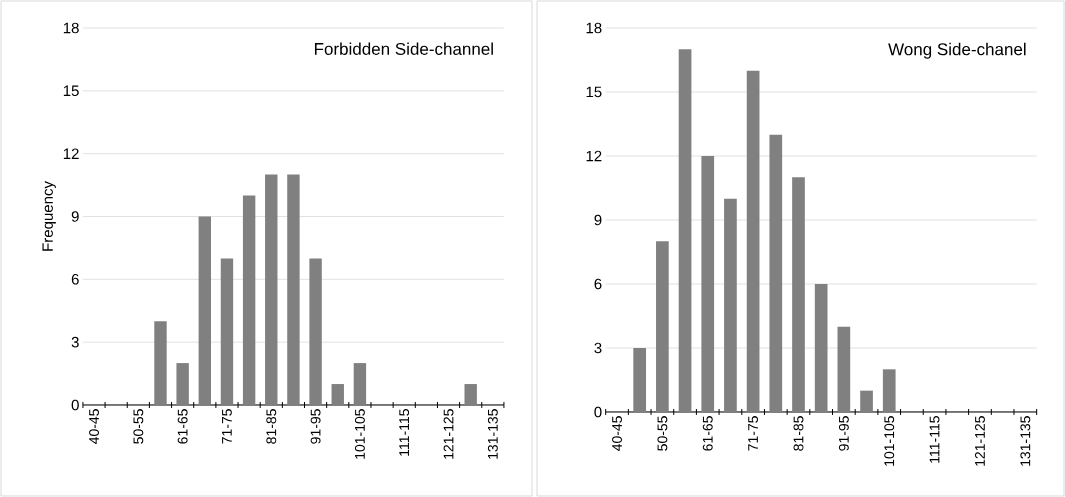 The width and height of the screenshot is (1065, 497). What do you see at coordinates (403, 48) in the screenshot?
I see `text: Forbidden Side-channel` at bounding box center [403, 48].